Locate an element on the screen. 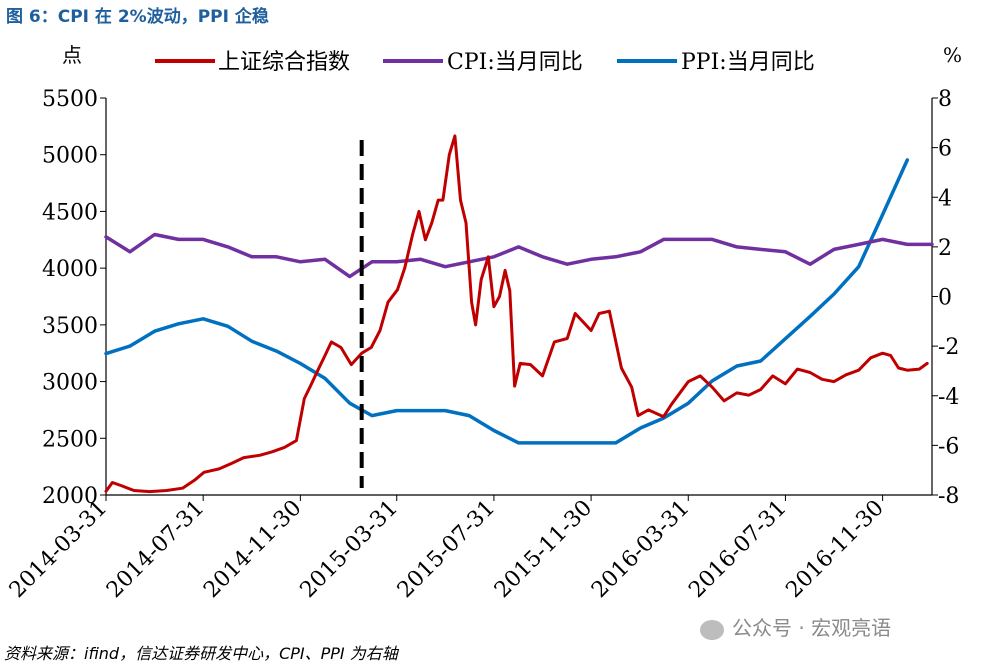 The image size is (988, 667). x-tick-label: 2014-03-31 is located at coordinates (58, 549).